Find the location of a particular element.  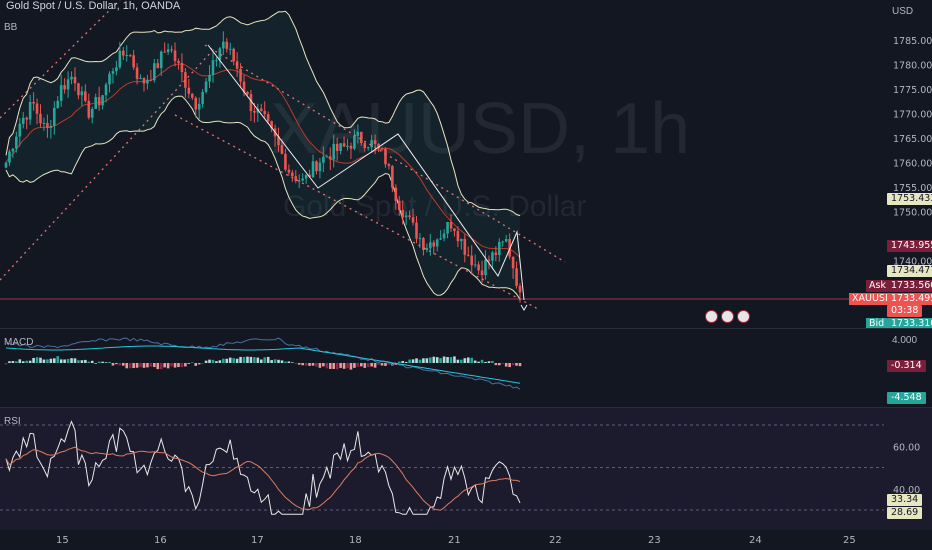

macd-signal-tag: -4.548 is located at coordinates (906, 398).